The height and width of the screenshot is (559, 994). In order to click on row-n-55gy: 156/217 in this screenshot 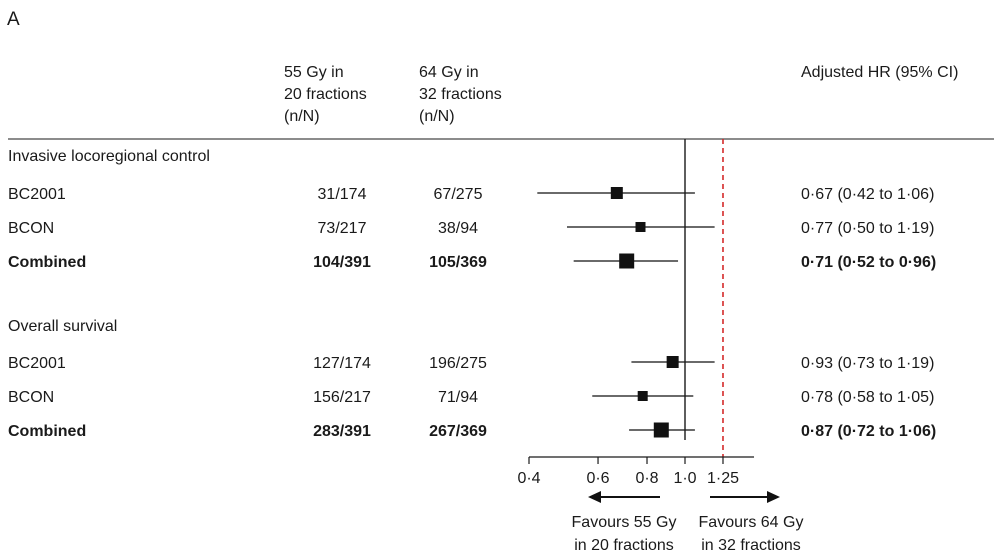, I will do `click(342, 397)`.